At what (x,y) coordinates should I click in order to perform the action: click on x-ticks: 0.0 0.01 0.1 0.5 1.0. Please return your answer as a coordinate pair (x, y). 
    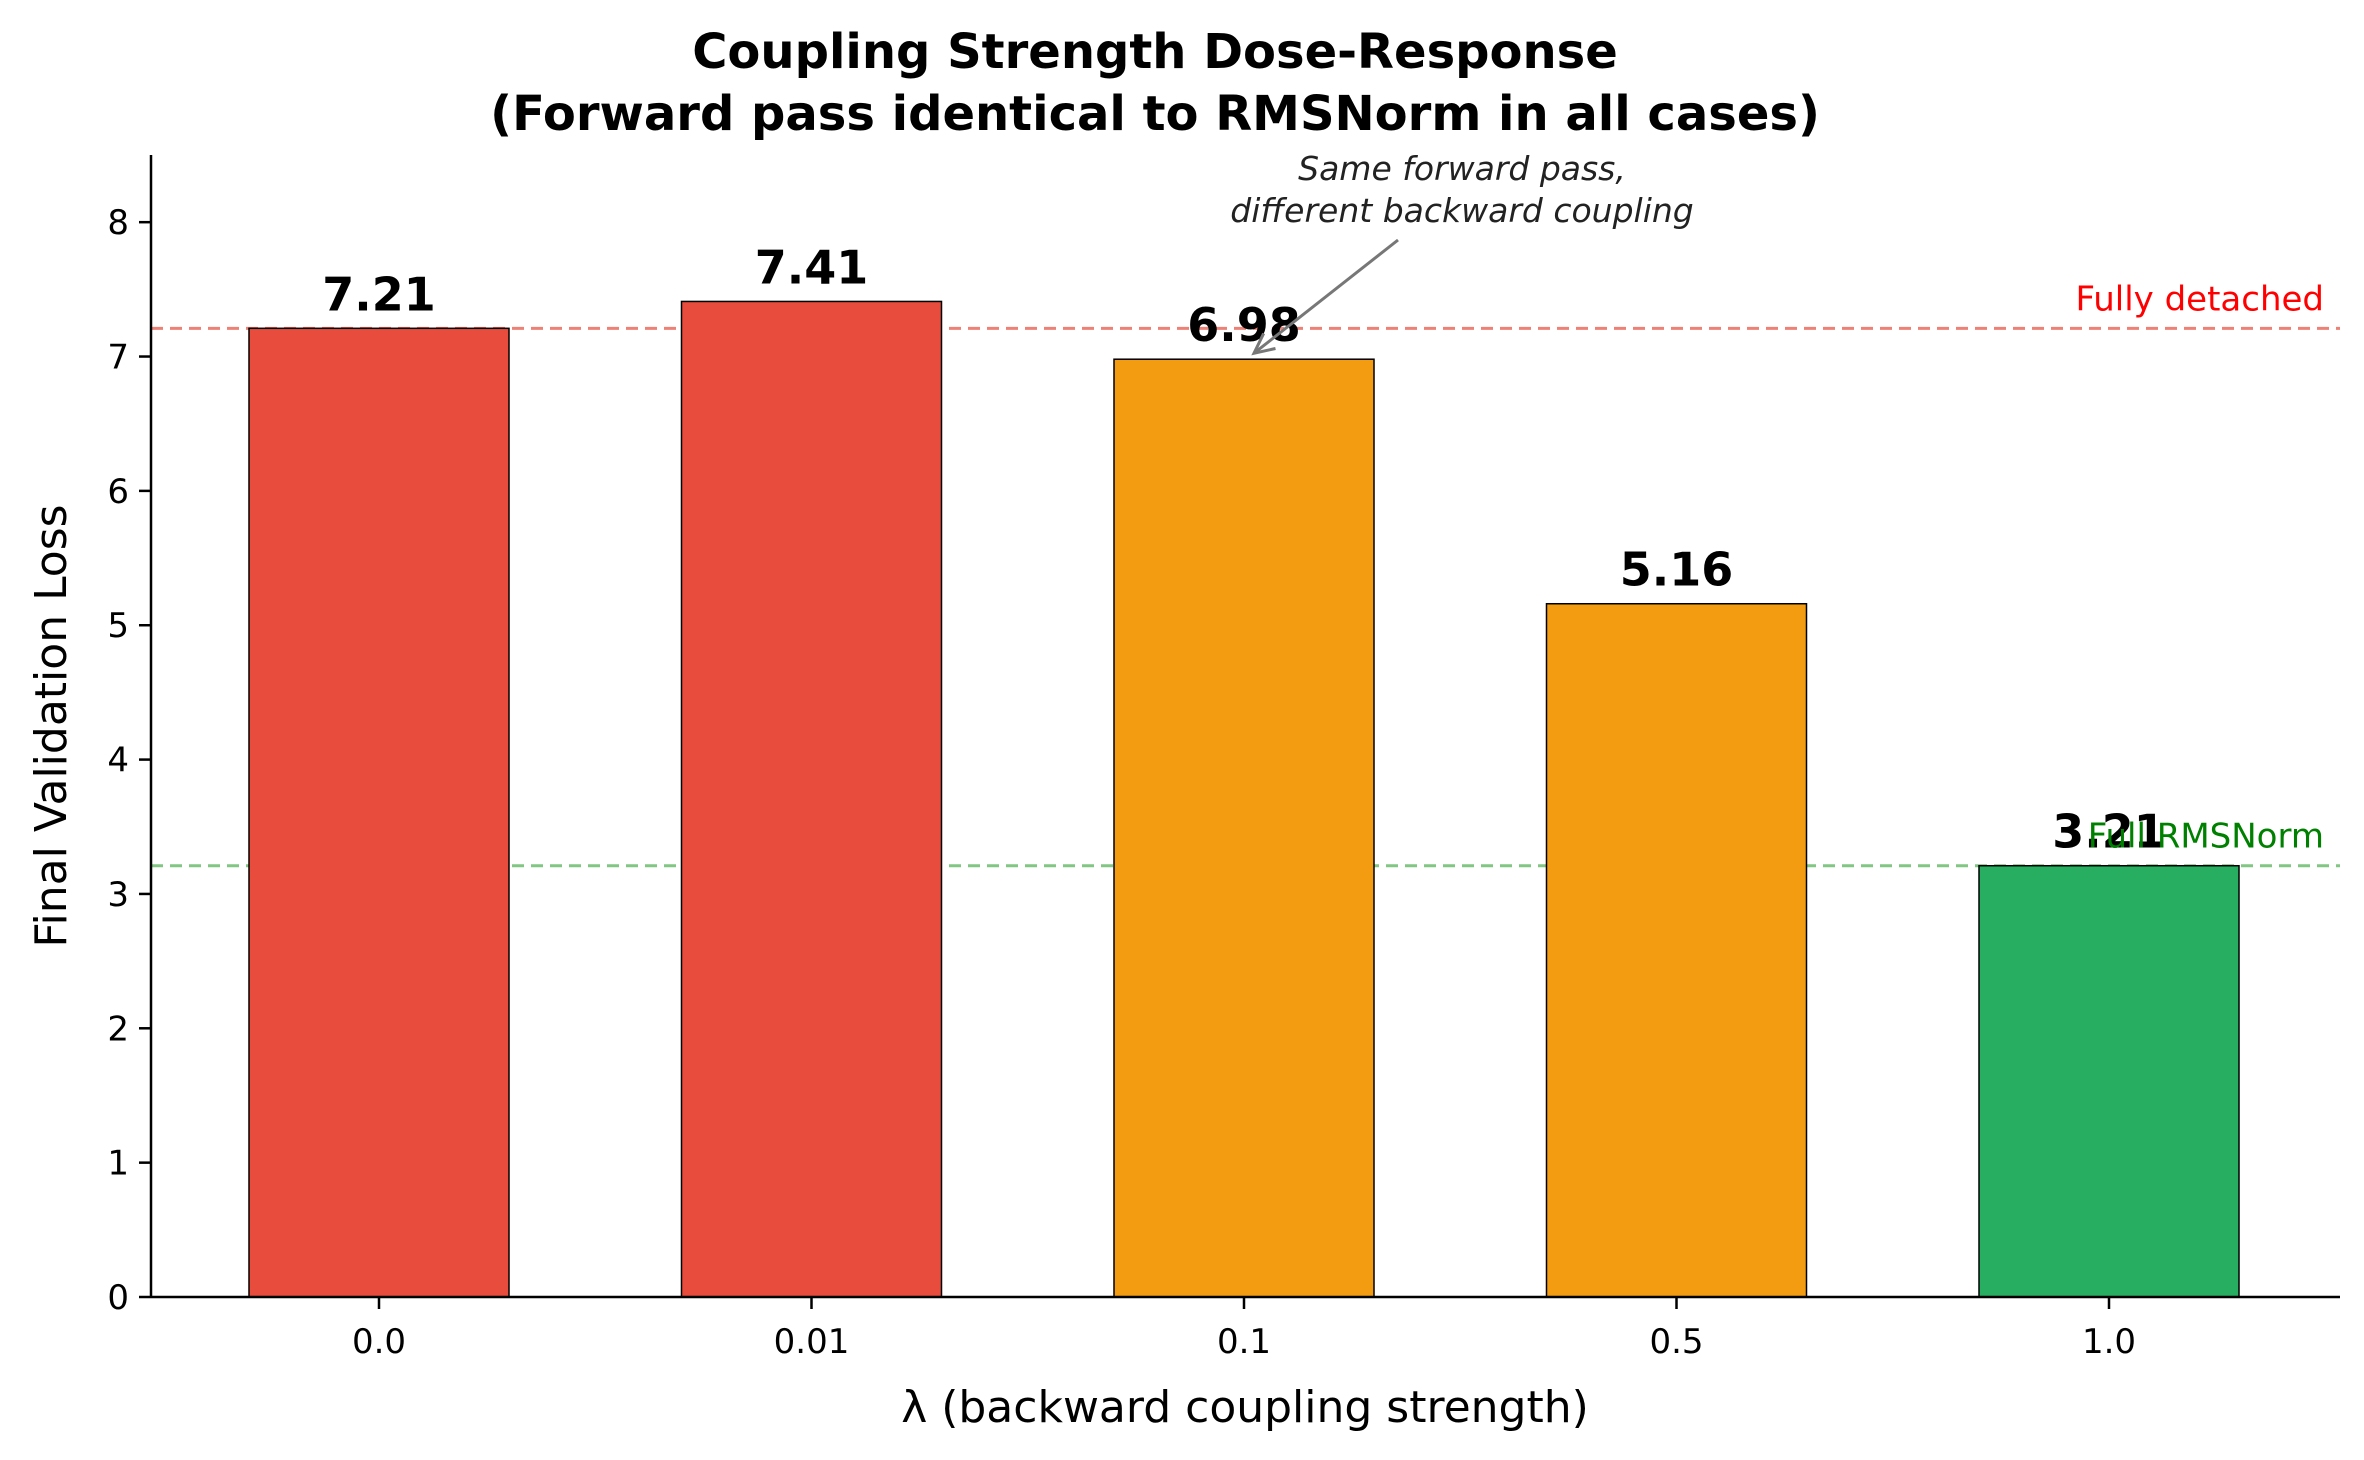
    Looking at the image, I should click on (1244, 1329).